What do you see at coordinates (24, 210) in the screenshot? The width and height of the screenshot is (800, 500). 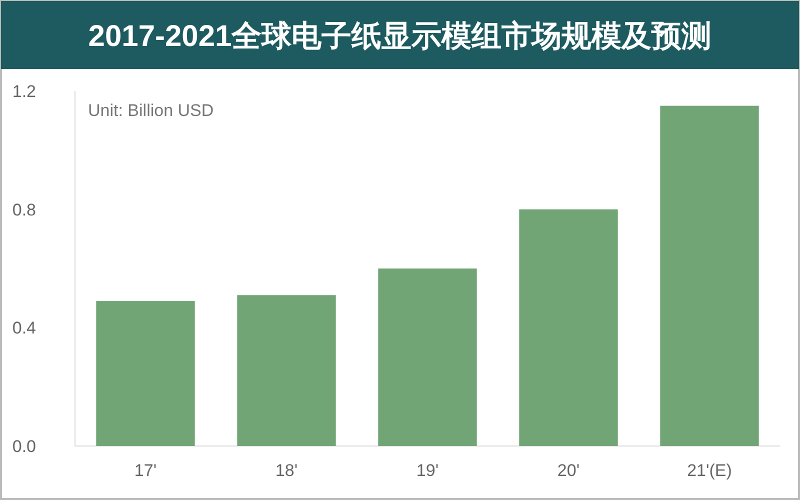 I see `y-tick-label: 0.8` at bounding box center [24, 210].